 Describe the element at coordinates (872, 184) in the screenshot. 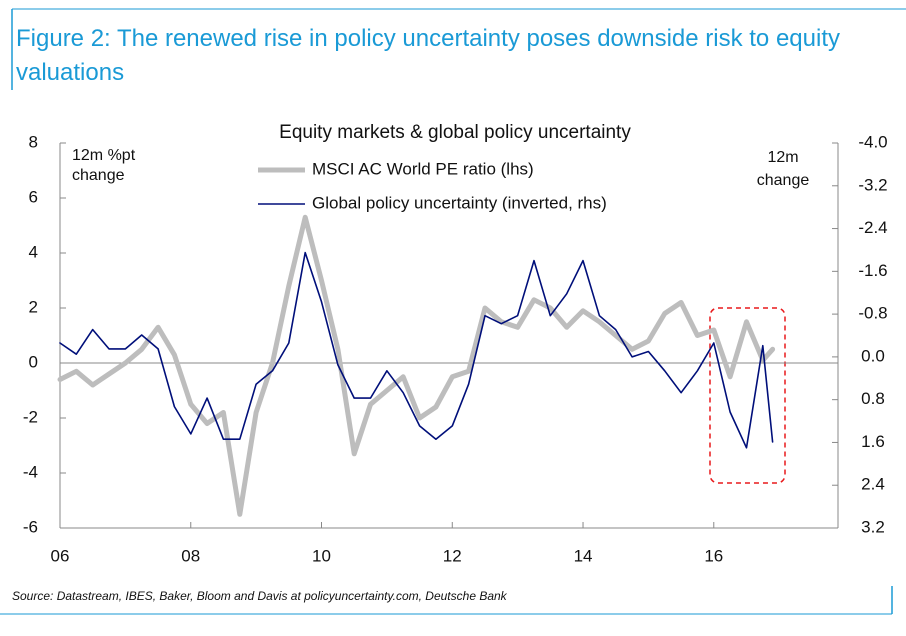

I see `y2-tick-label: -3.2` at that location.